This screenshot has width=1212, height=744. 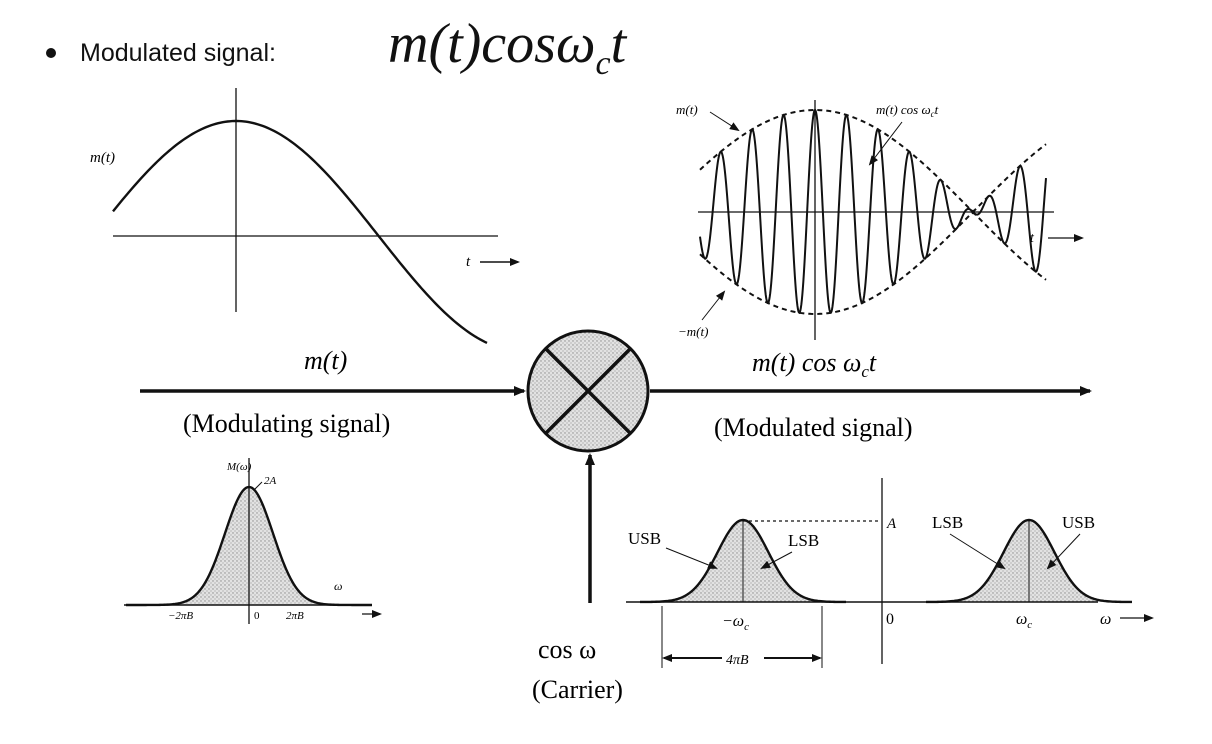 What do you see at coordinates (588, 391) in the screenshot?
I see `multiplier-cross-b` at bounding box center [588, 391].